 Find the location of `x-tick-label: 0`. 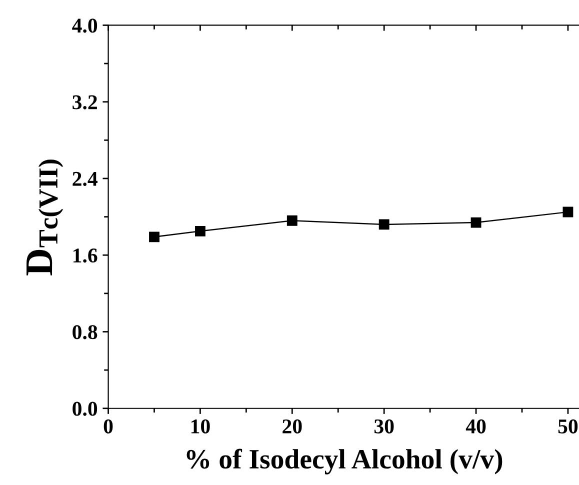

x-tick-label: 0 is located at coordinates (108, 426).